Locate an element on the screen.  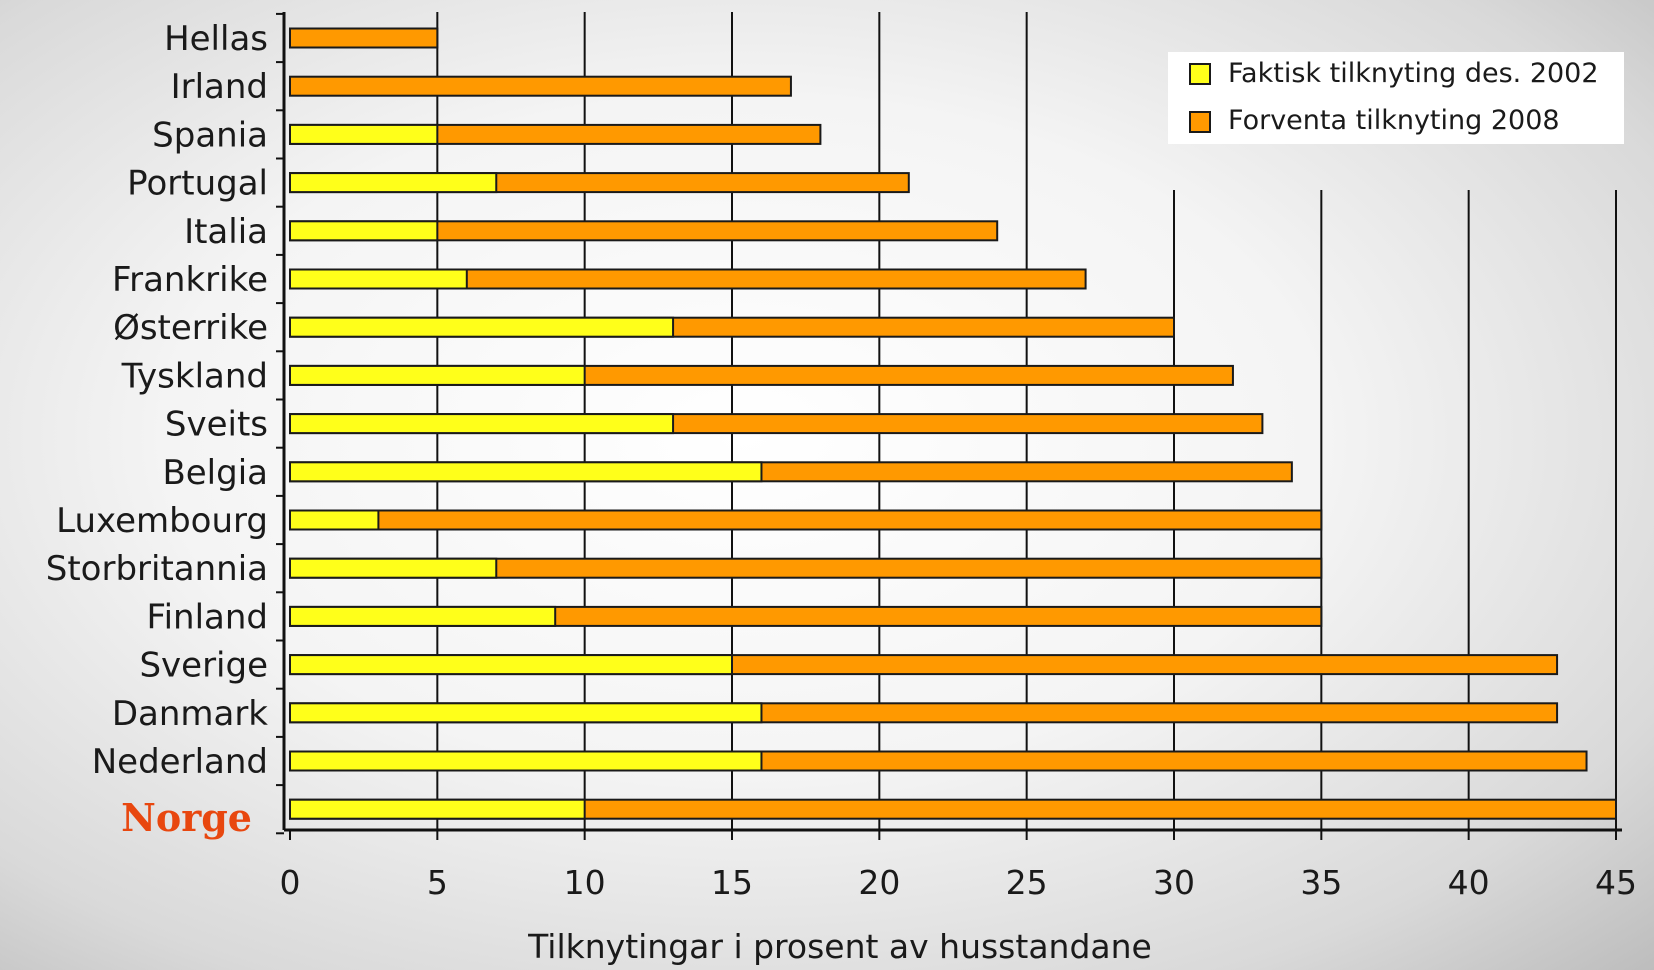
x-tick-label-45: 45 is located at coordinates (1616, 882).